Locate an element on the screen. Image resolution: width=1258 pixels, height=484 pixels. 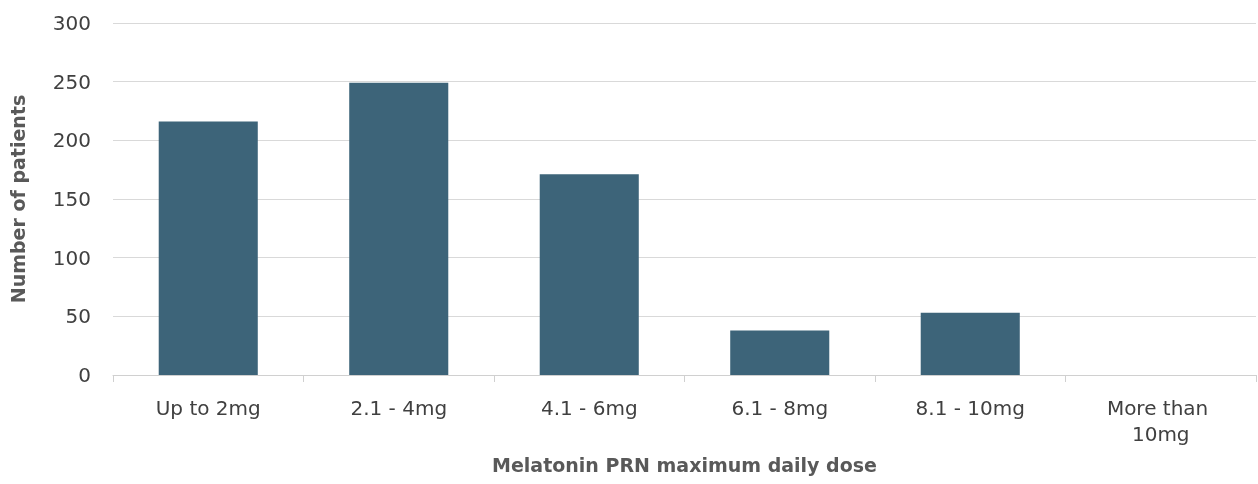
x-tick-label: 4.1 - 6mg is located at coordinates (589, 408).